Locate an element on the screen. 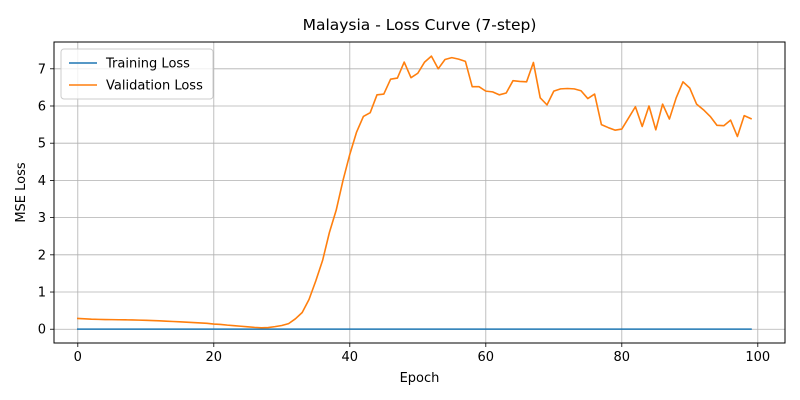 The height and width of the screenshot is (400, 800). legend-label-validation-loss: Validation Loss is located at coordinates (154, 86).